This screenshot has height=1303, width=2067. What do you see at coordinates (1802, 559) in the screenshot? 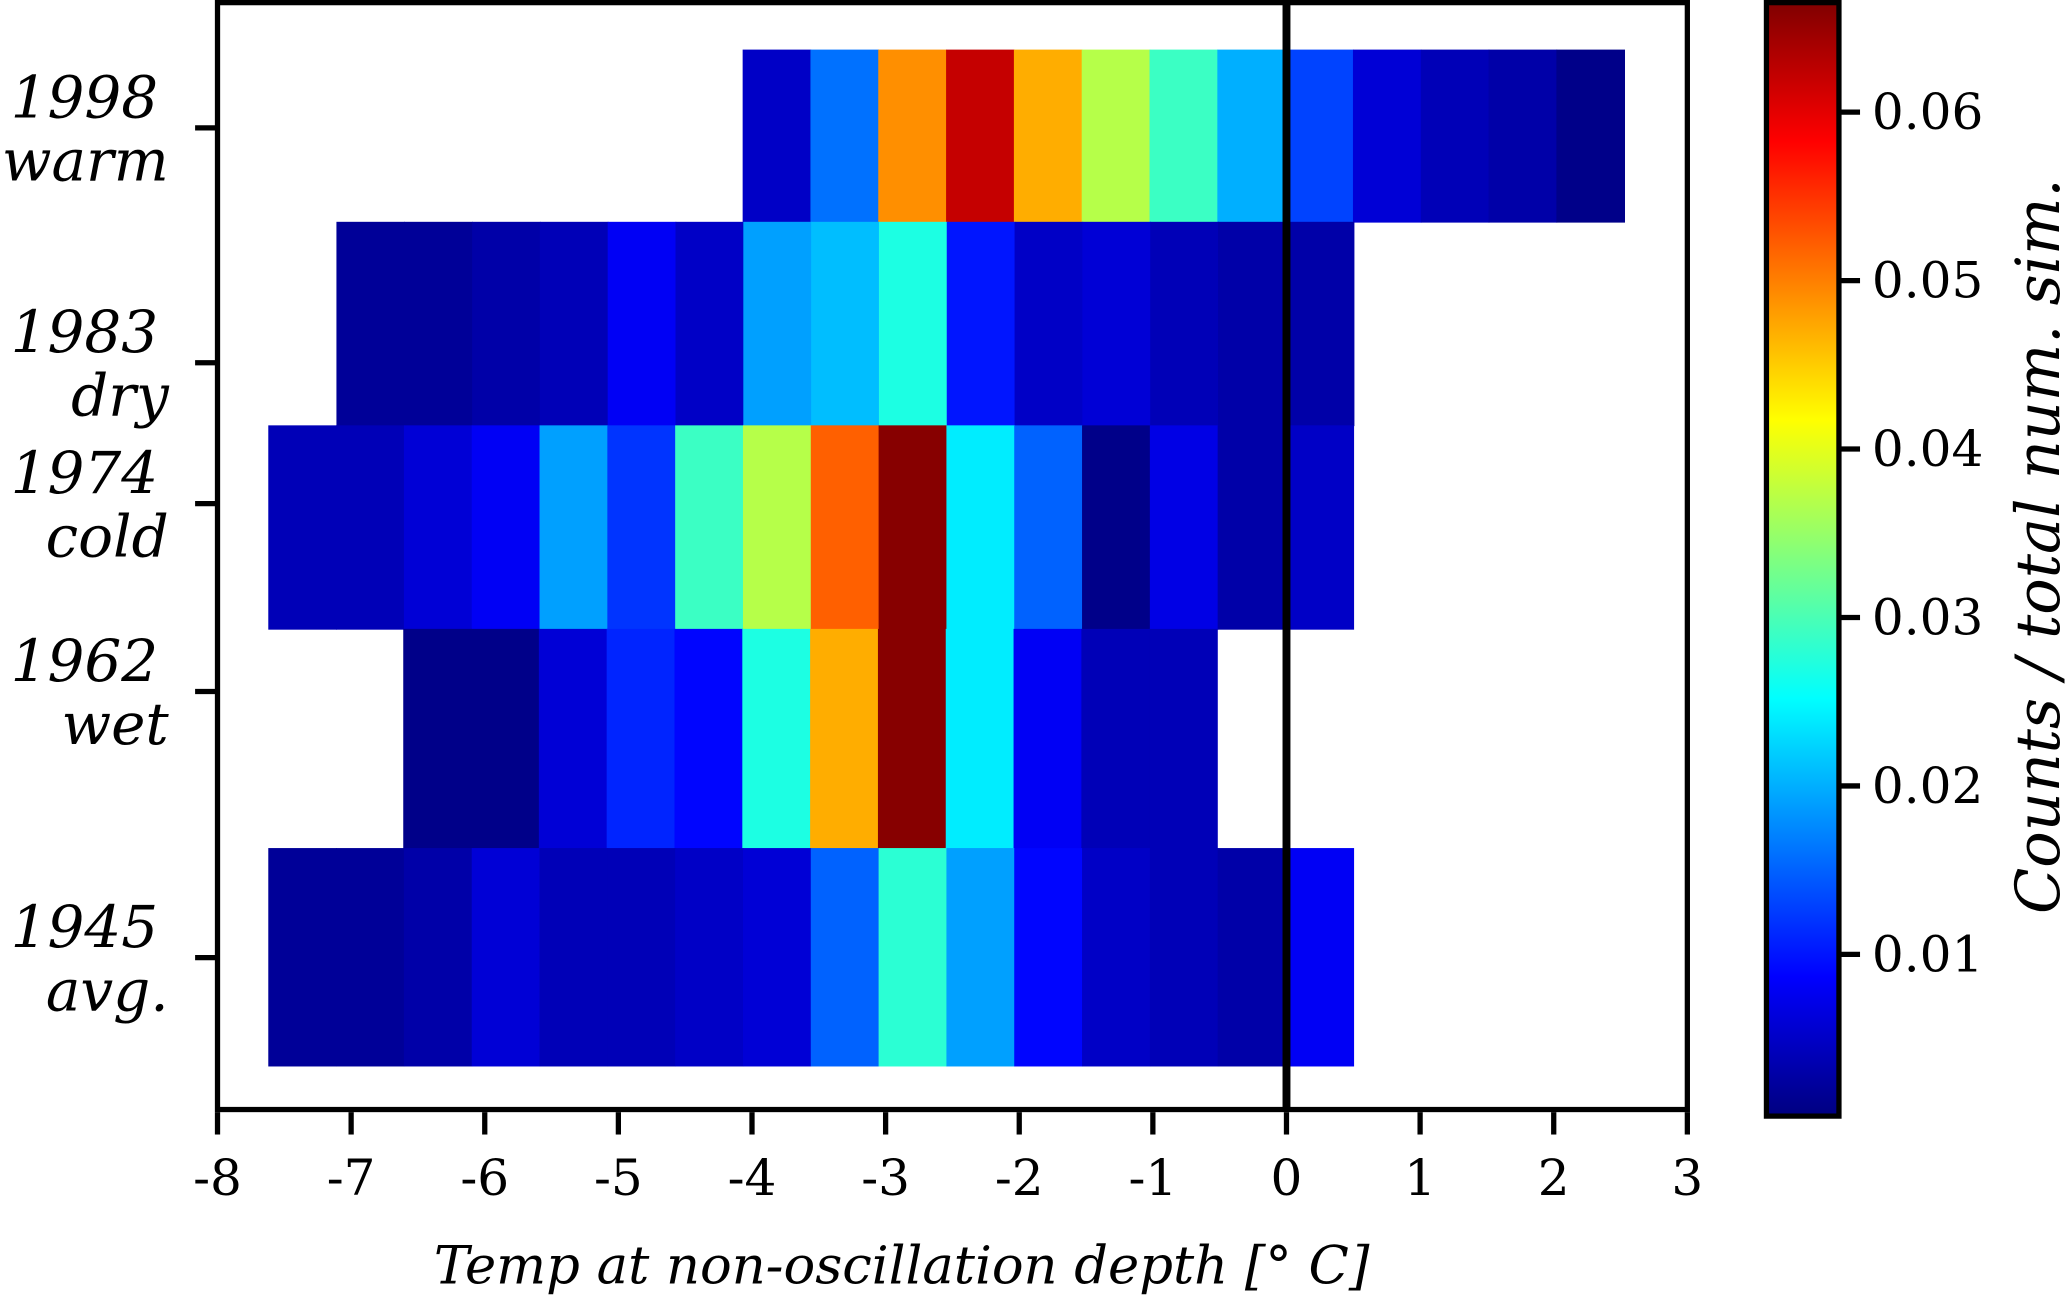
I see `colorbar` at bounding box center [1802, 559].